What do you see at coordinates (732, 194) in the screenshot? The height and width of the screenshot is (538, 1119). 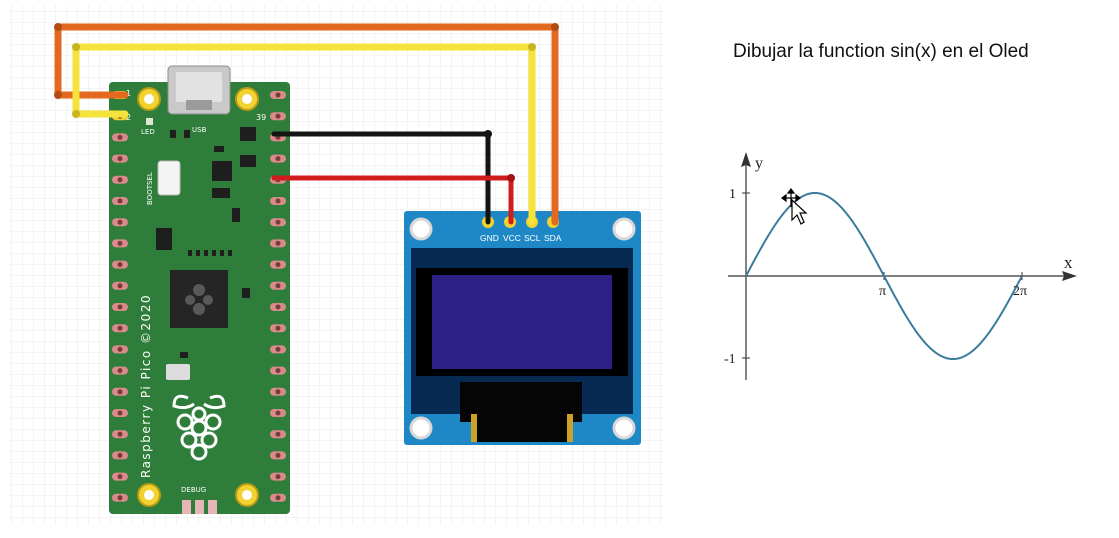 I see `y-tick-label-1: 1` at bounding box center [732, 194].